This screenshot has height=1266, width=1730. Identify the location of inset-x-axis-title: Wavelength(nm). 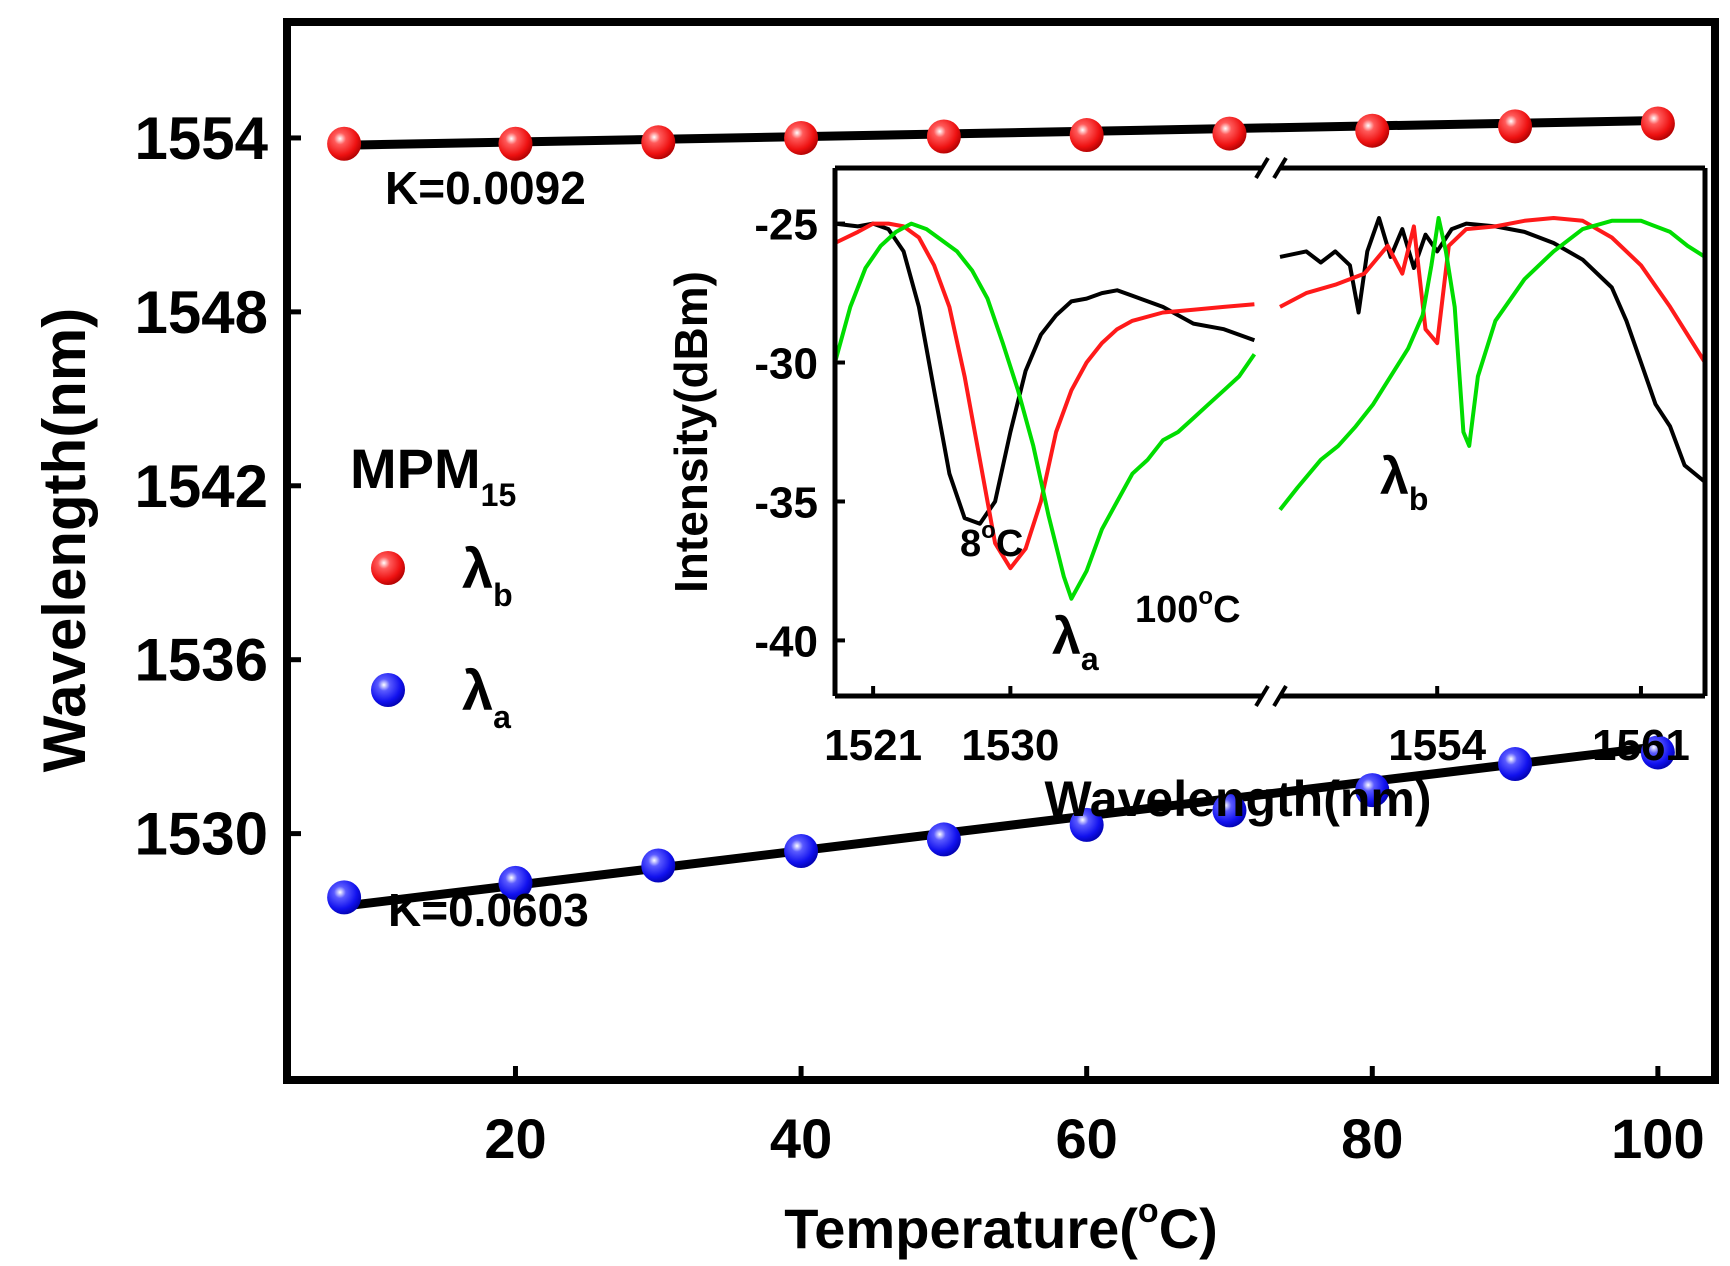
(1237, 799).